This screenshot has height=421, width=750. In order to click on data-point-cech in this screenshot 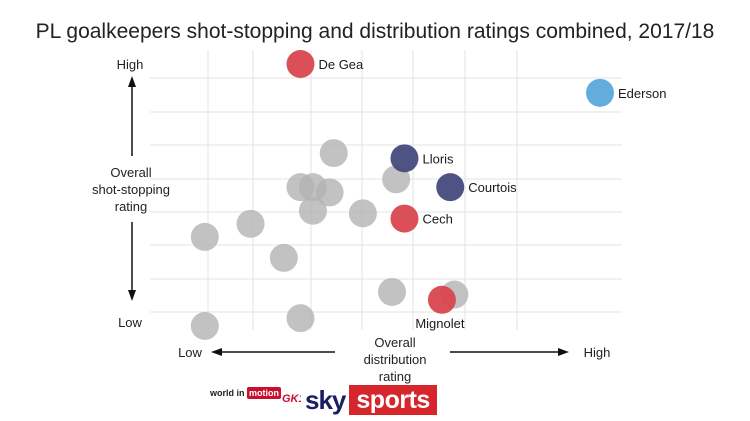, I will do `click(404, 218)`.